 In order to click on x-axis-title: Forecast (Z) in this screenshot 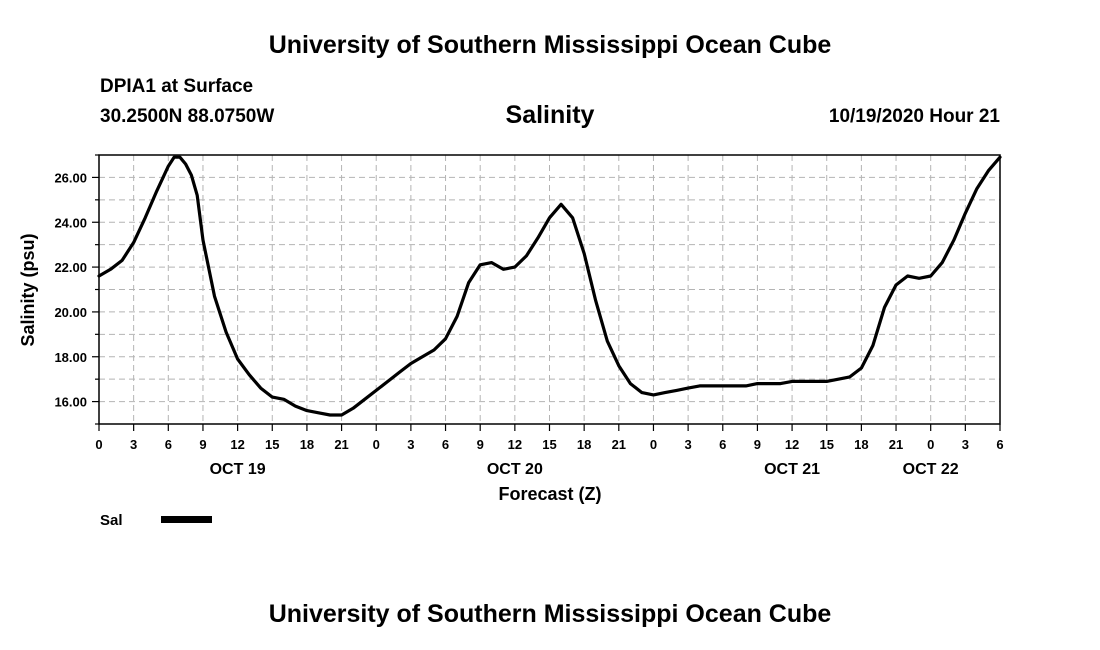, I will do `click(549, 494)`.